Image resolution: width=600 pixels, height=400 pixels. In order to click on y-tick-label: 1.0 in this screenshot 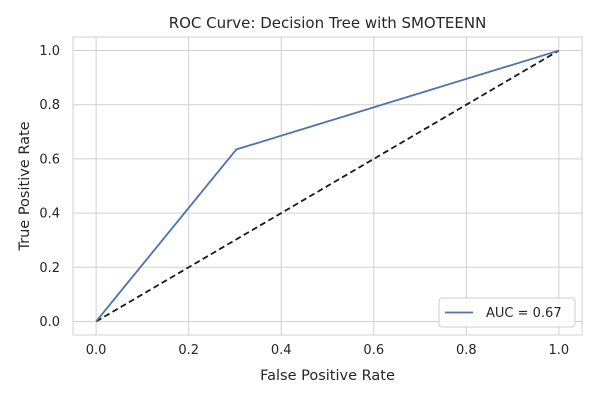, I will do `click(49, 51)`.